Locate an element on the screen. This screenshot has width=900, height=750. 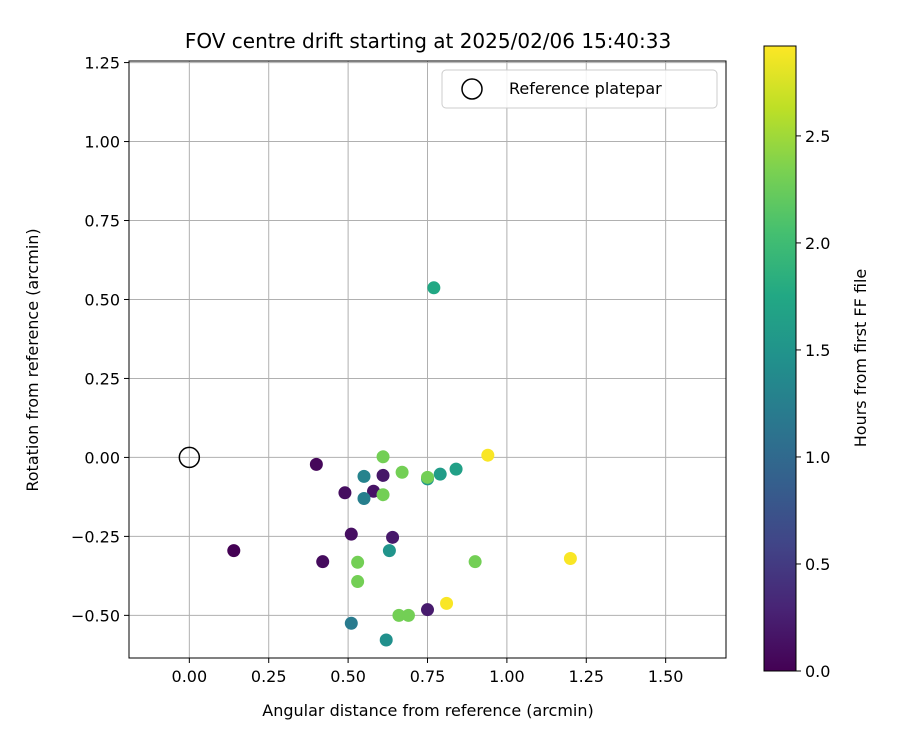
legend-label-reference-platepar: Reference platepar is located at coordinates (585, 88).